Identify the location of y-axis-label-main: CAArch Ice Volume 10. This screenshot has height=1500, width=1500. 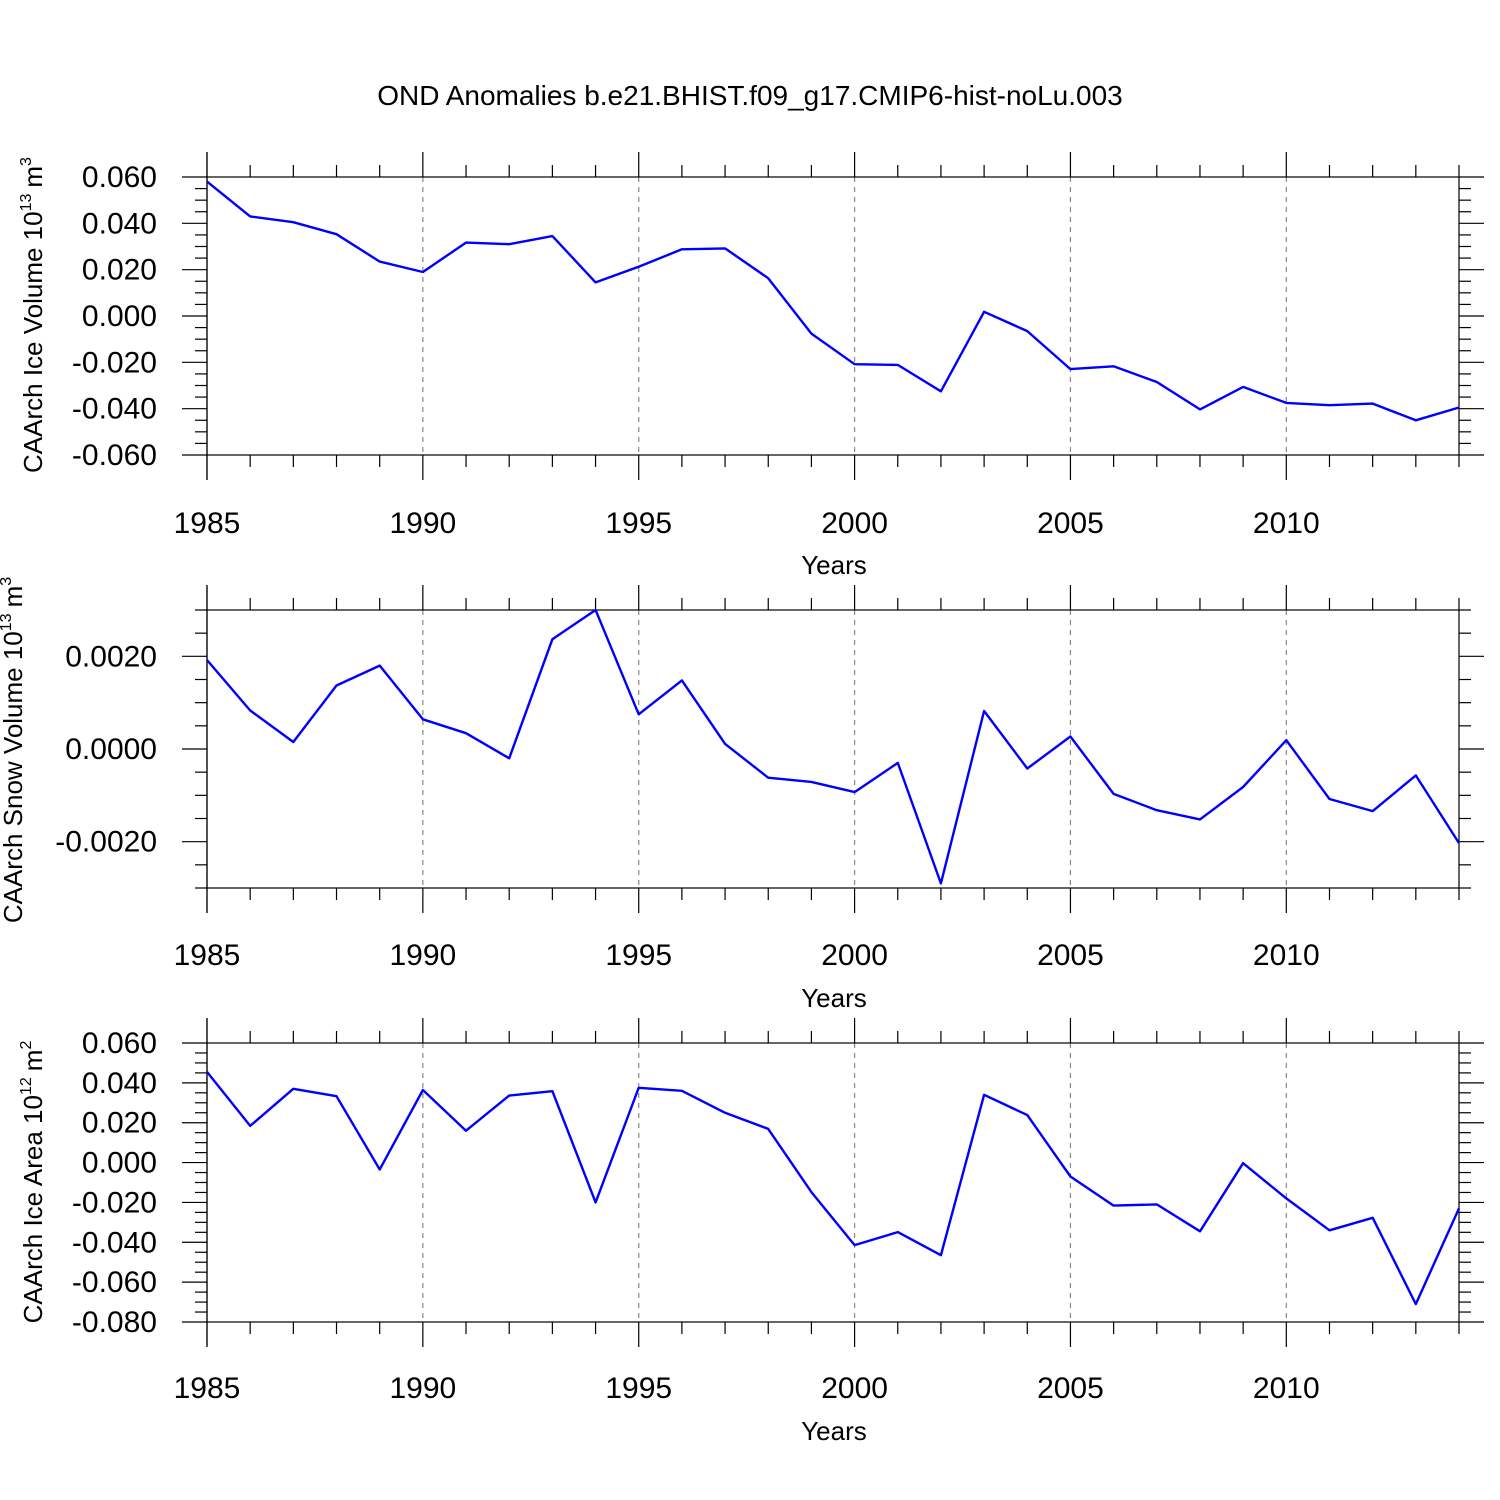
(33, 342).